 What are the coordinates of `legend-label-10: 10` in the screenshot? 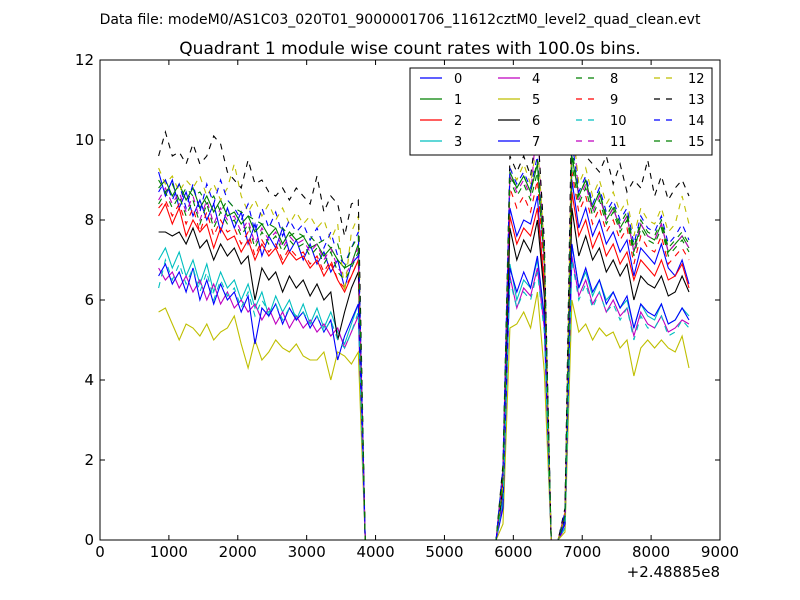 It's located at (618, 121).